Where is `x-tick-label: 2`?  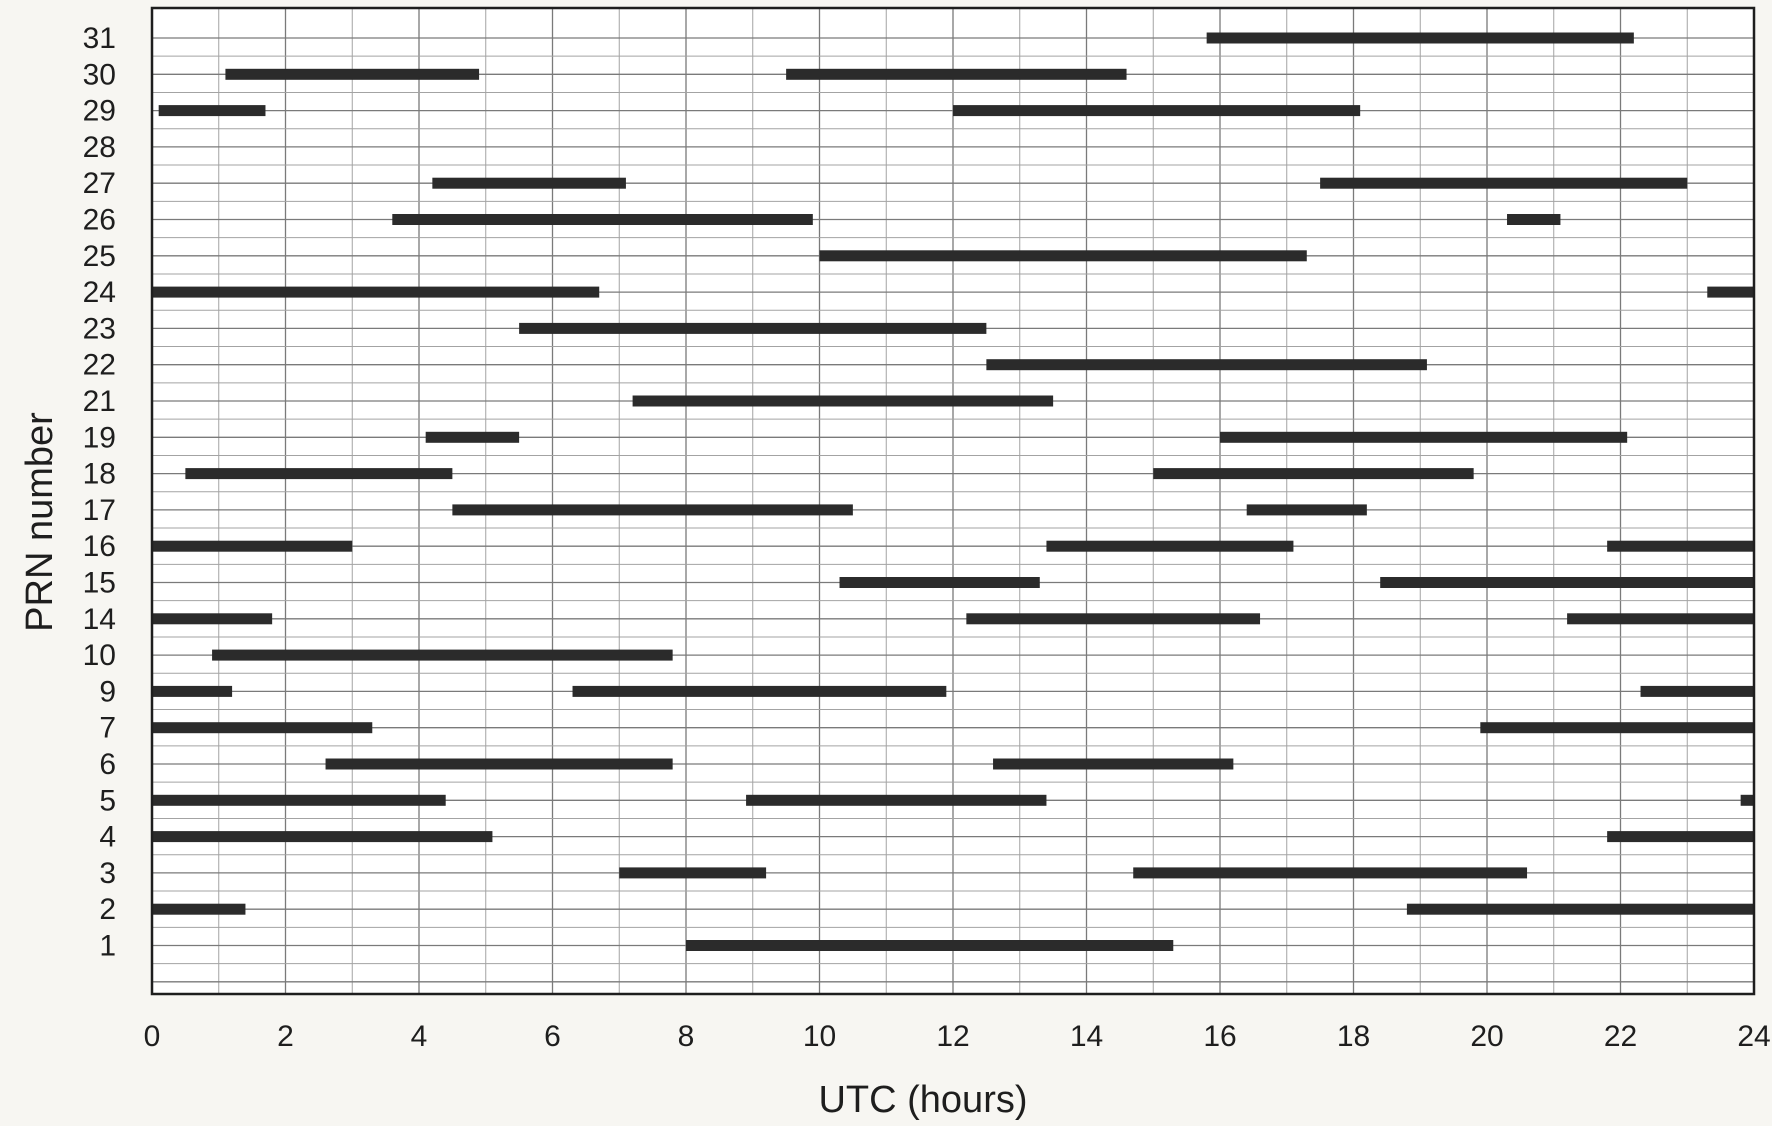
x-tick-label: 2 is located at coordinates (285, 1036).